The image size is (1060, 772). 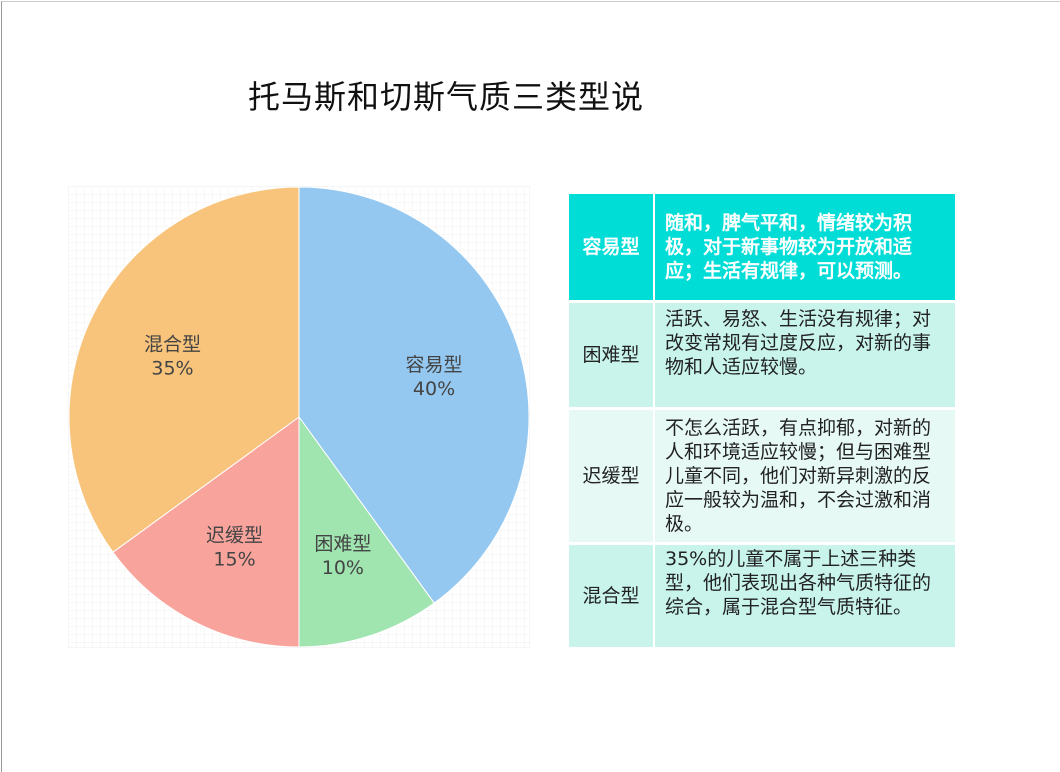 What do you see at coordinates (612, 477) in the screenshot?
I see `type-cell: 迟缓型` at bounding box center [612, 477].